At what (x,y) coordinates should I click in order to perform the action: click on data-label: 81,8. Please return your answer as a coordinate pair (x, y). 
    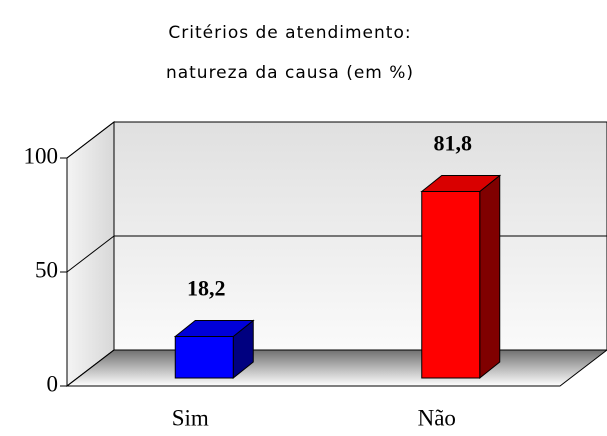
    Looking at the image, I should click on (453, 143).